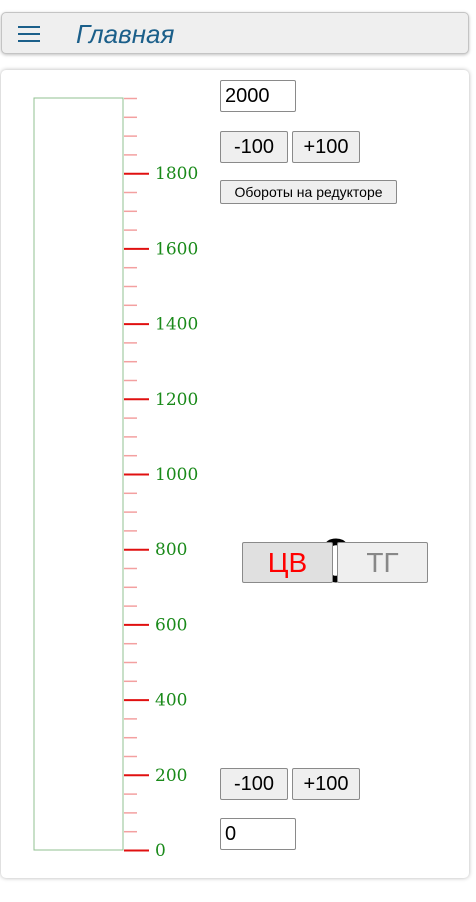 The height and width of the screenshot is (902, 476). What do you see at coordinates (258, 96) in the screenshot?
I see `max-rpm-input` at bounding box center [258, 96].